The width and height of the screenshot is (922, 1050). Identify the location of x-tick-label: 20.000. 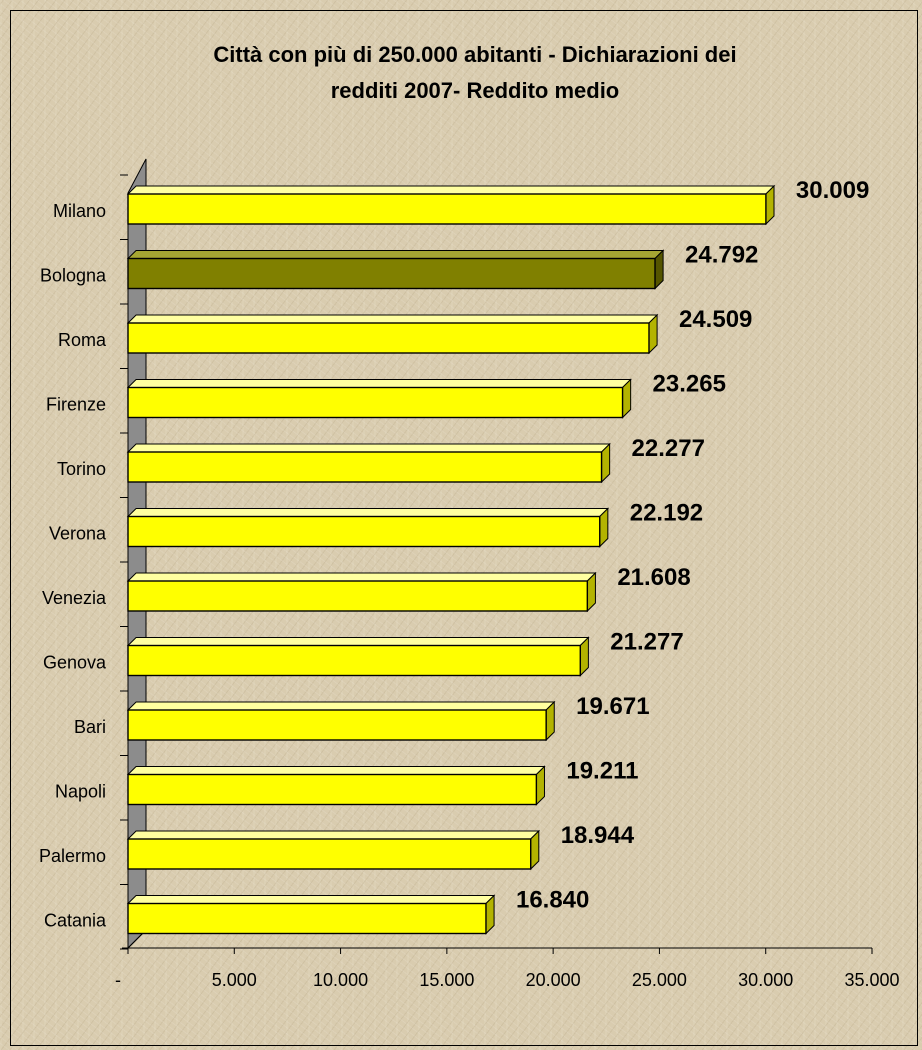
(553, 980).